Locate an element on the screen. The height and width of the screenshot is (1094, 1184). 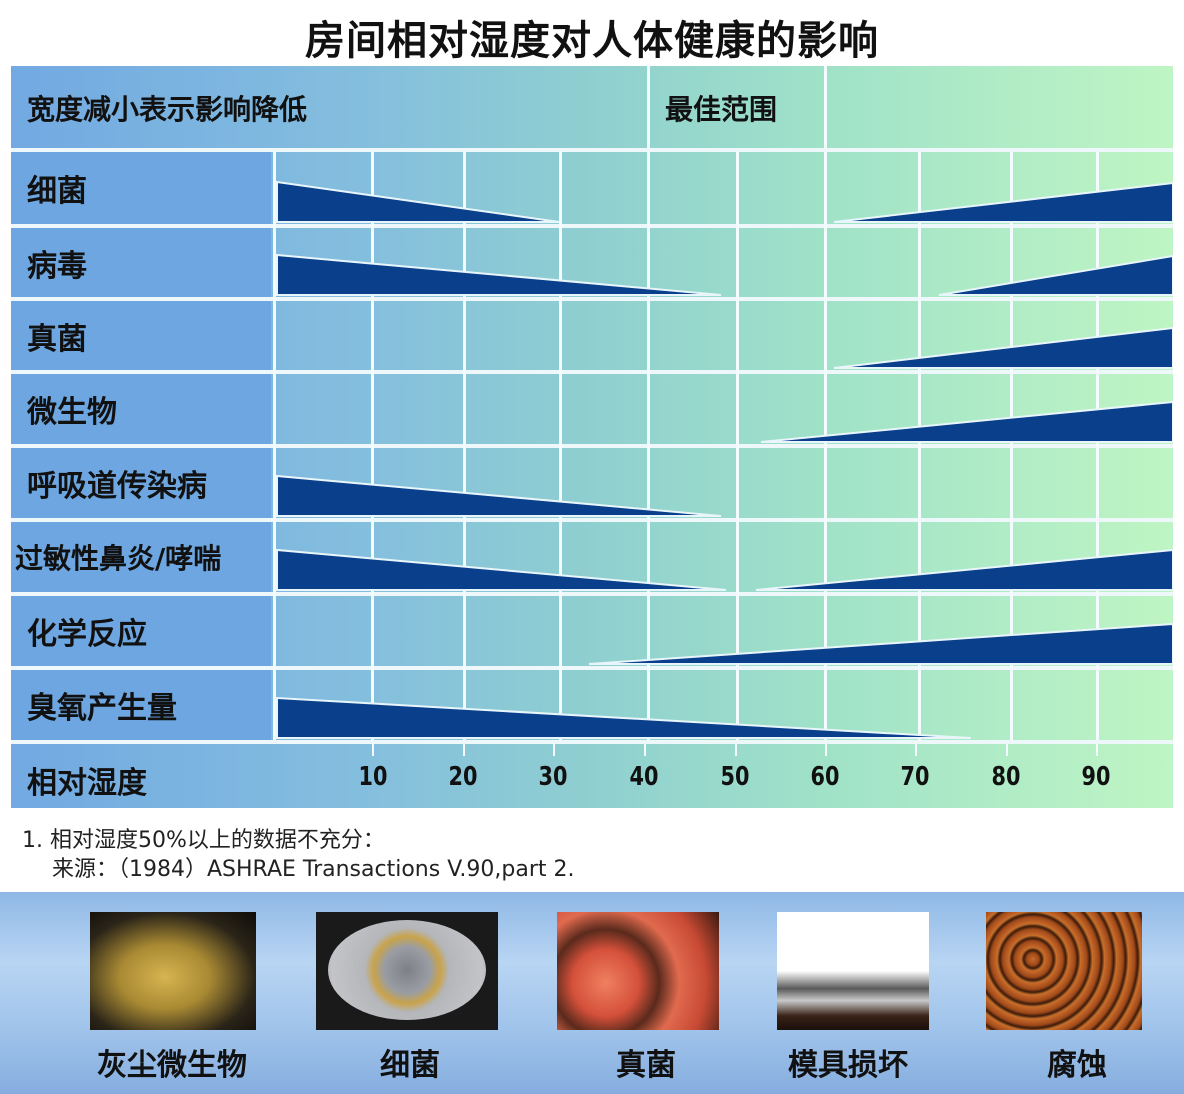
corrosion-photo-icon is located at coordinates (1064, 971).